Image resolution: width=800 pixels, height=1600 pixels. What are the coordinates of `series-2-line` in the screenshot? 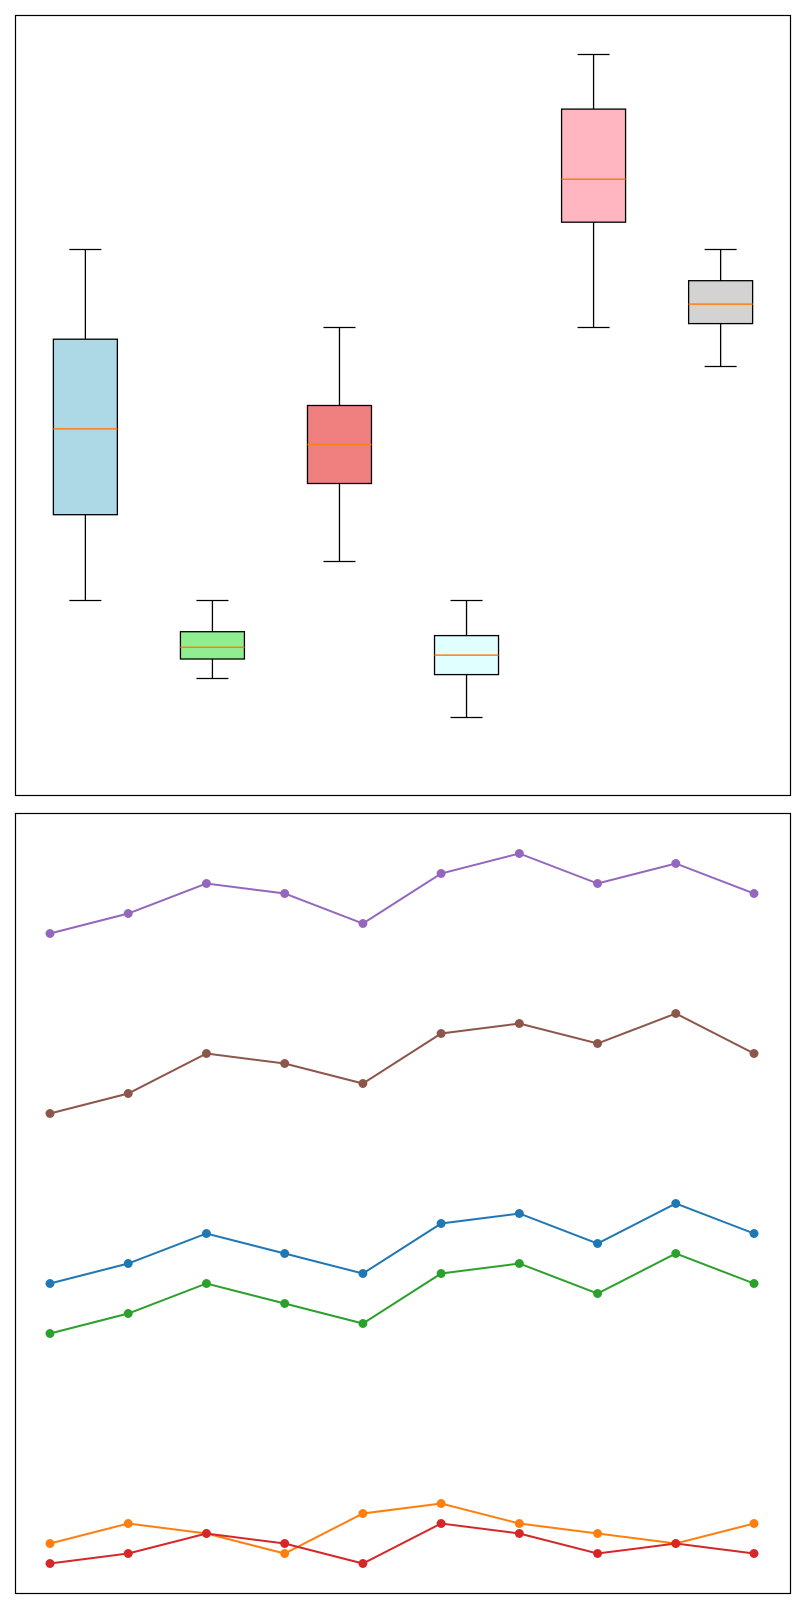 It's located at (402, 1063).